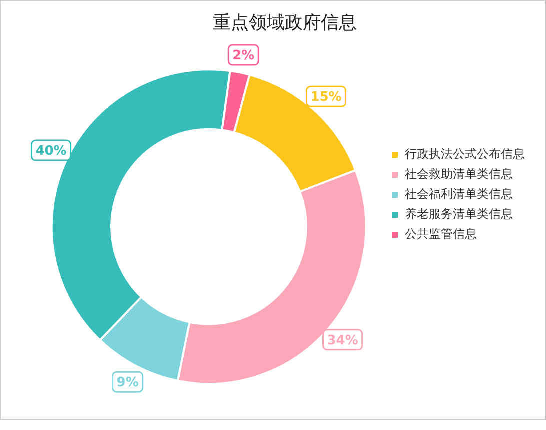  What do you see at coordinates (326, 97) in the screenshot?
I see `data-label: 15%` at bounding box center [326, 97].